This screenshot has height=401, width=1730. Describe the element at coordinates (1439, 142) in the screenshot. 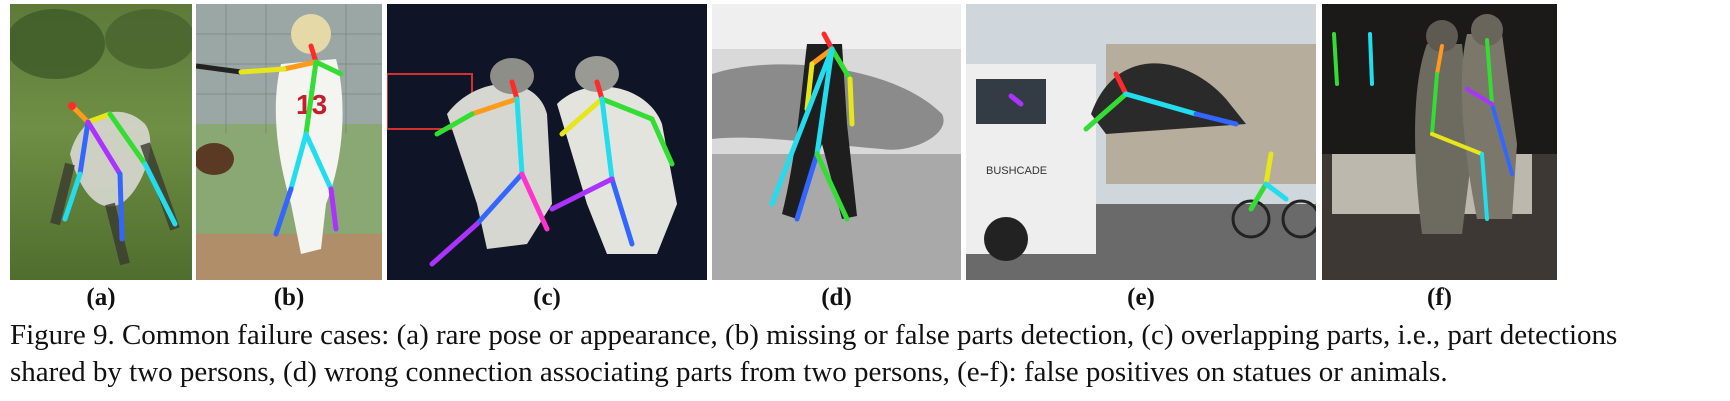

I see `panel-f-image` at that location.